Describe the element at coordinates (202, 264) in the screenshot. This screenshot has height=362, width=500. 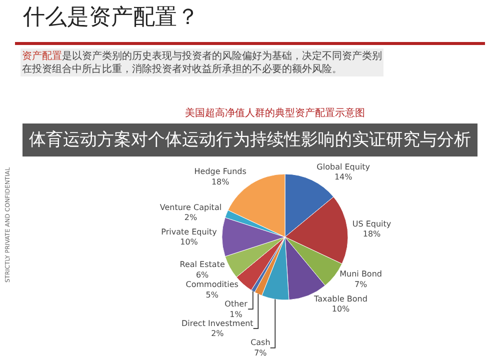
I see `slice-label: Real Estate` at that location.